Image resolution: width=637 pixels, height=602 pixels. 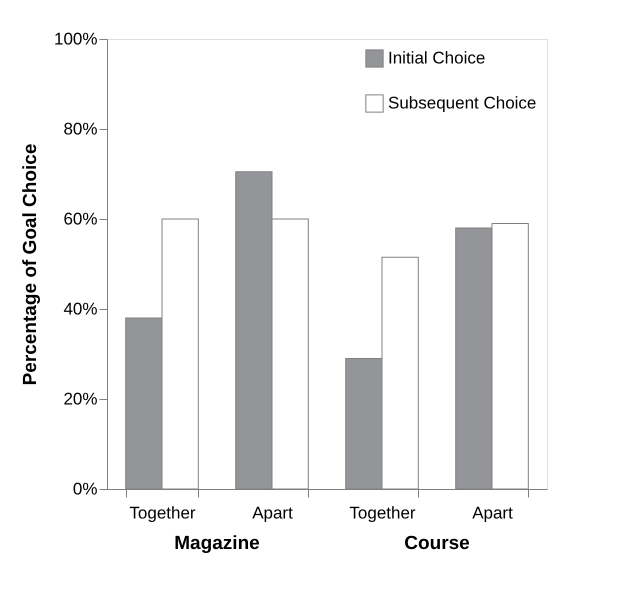 I want to click on y-tick-label: 40%, so click(x=80, y=309).